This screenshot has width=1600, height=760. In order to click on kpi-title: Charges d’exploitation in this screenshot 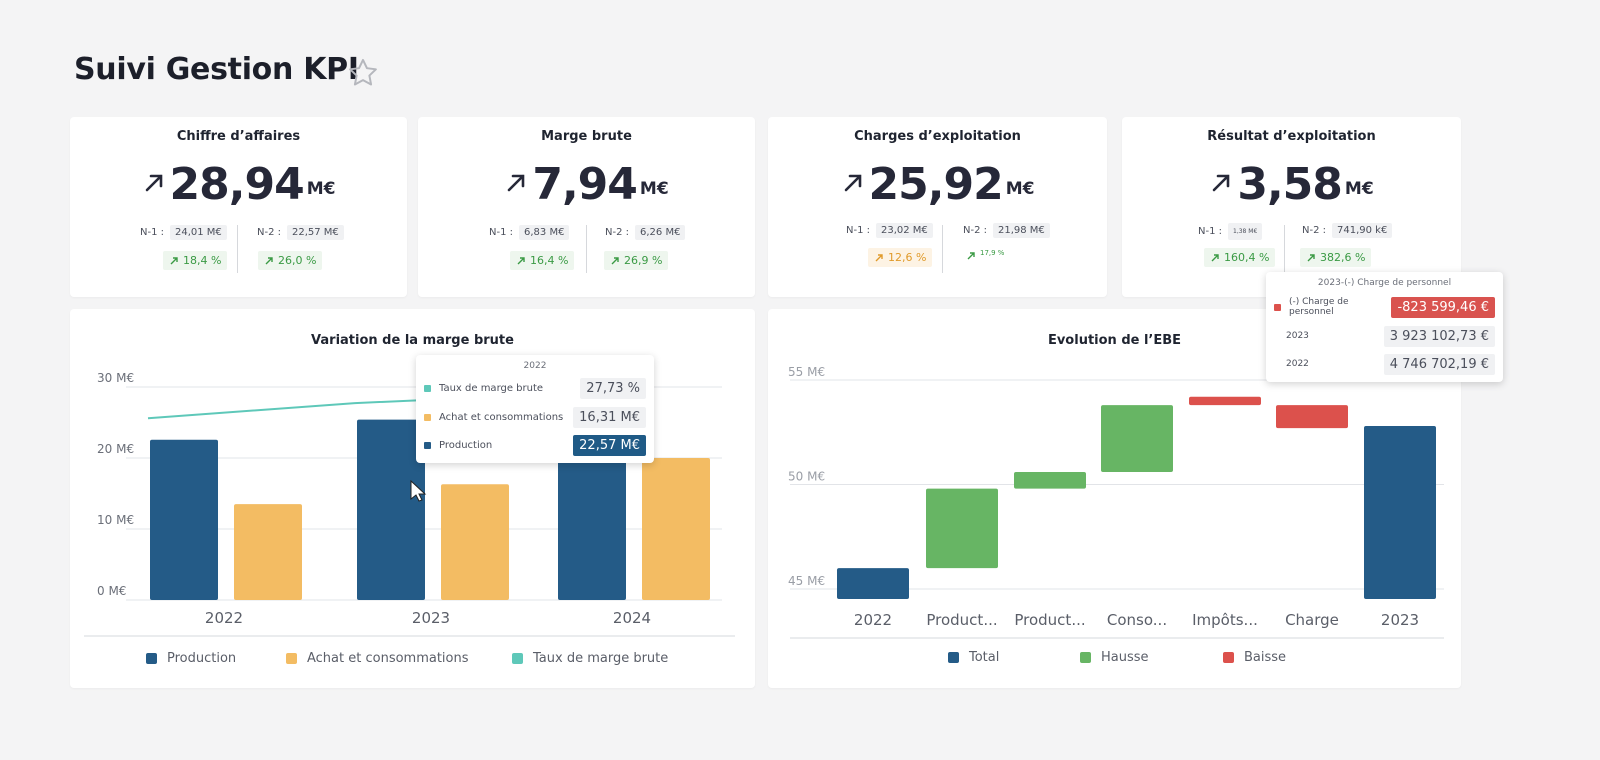, I will do `click(937, 136)`.